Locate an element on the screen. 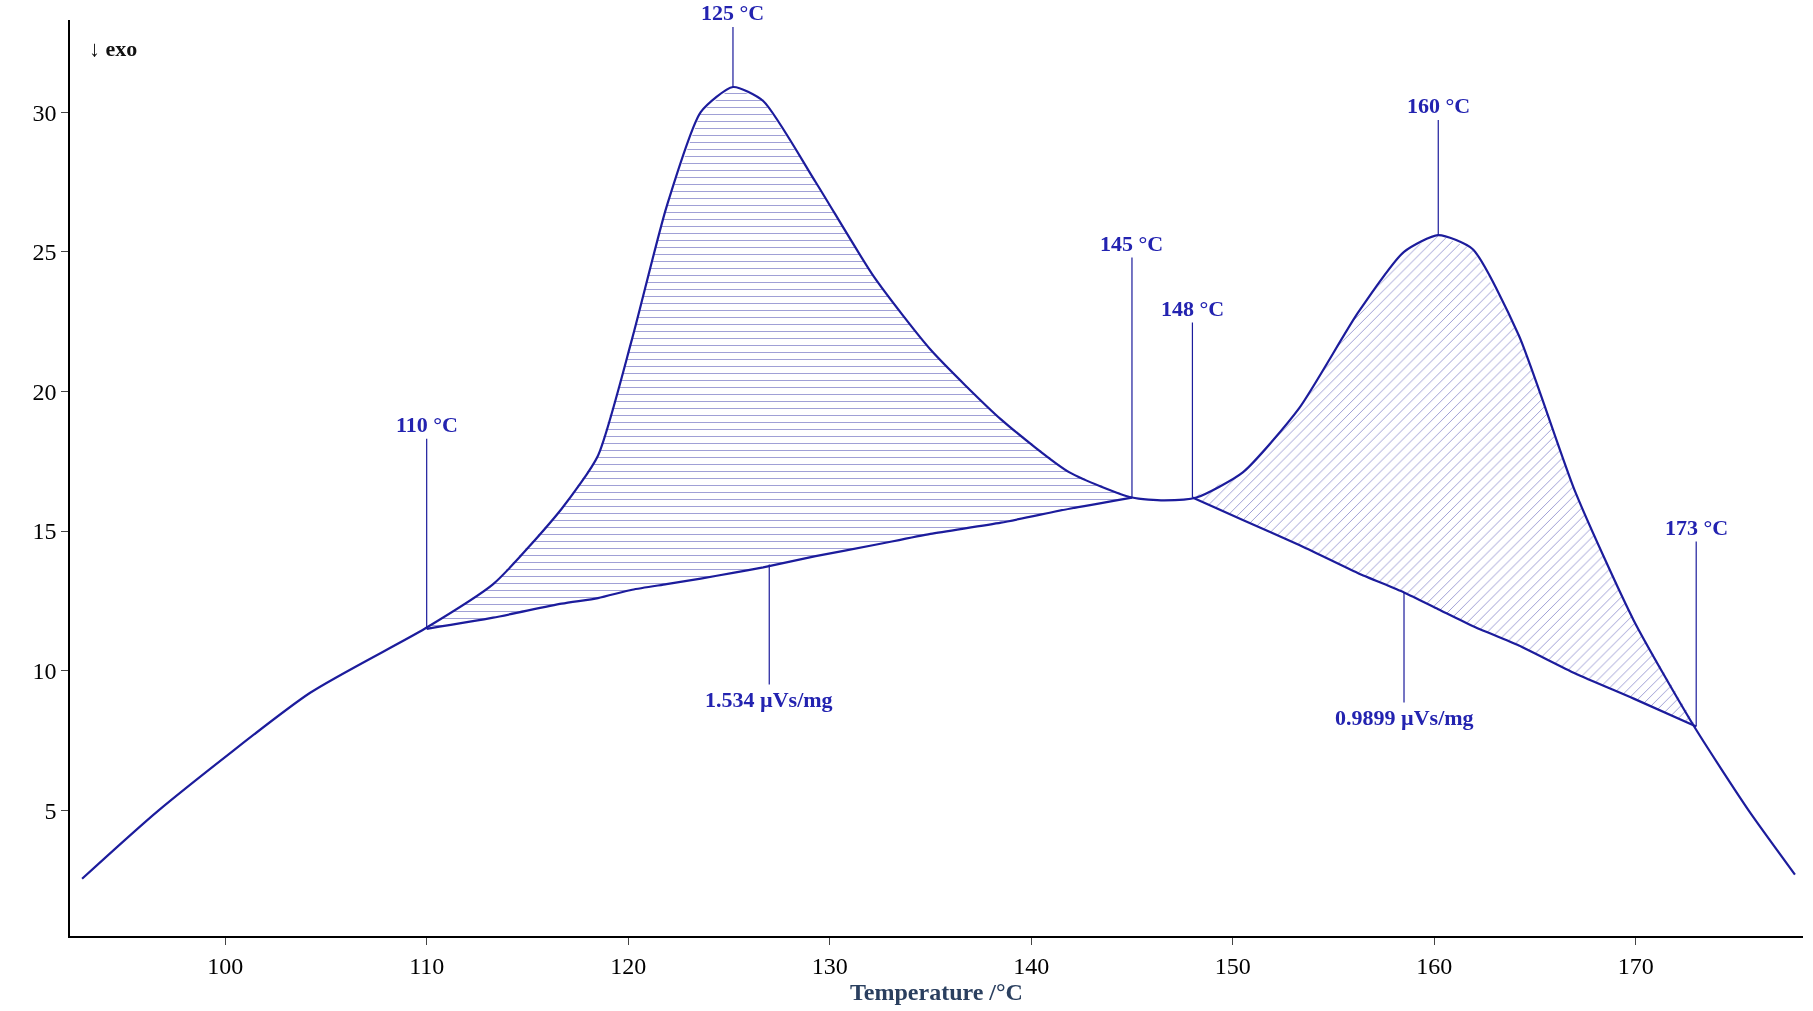 The width and height of the screenshot is (1813, 1011). y-tick-label: 5 is located at coordinates (50, 810).